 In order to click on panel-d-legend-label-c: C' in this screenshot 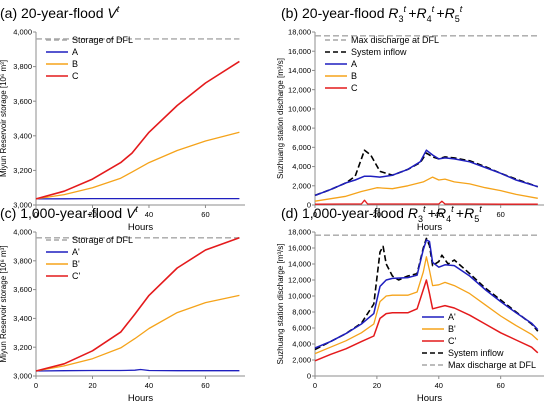, I will do `click(452, 341)`.